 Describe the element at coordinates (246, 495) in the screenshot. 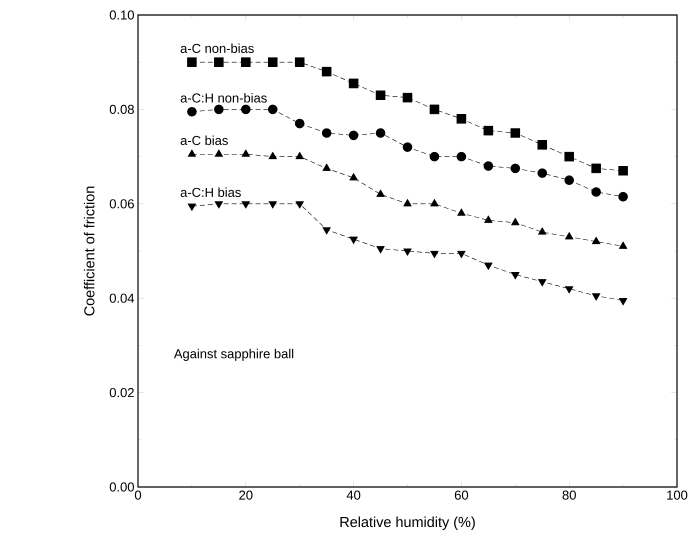

I see `x-tick-label: 20` at that location.